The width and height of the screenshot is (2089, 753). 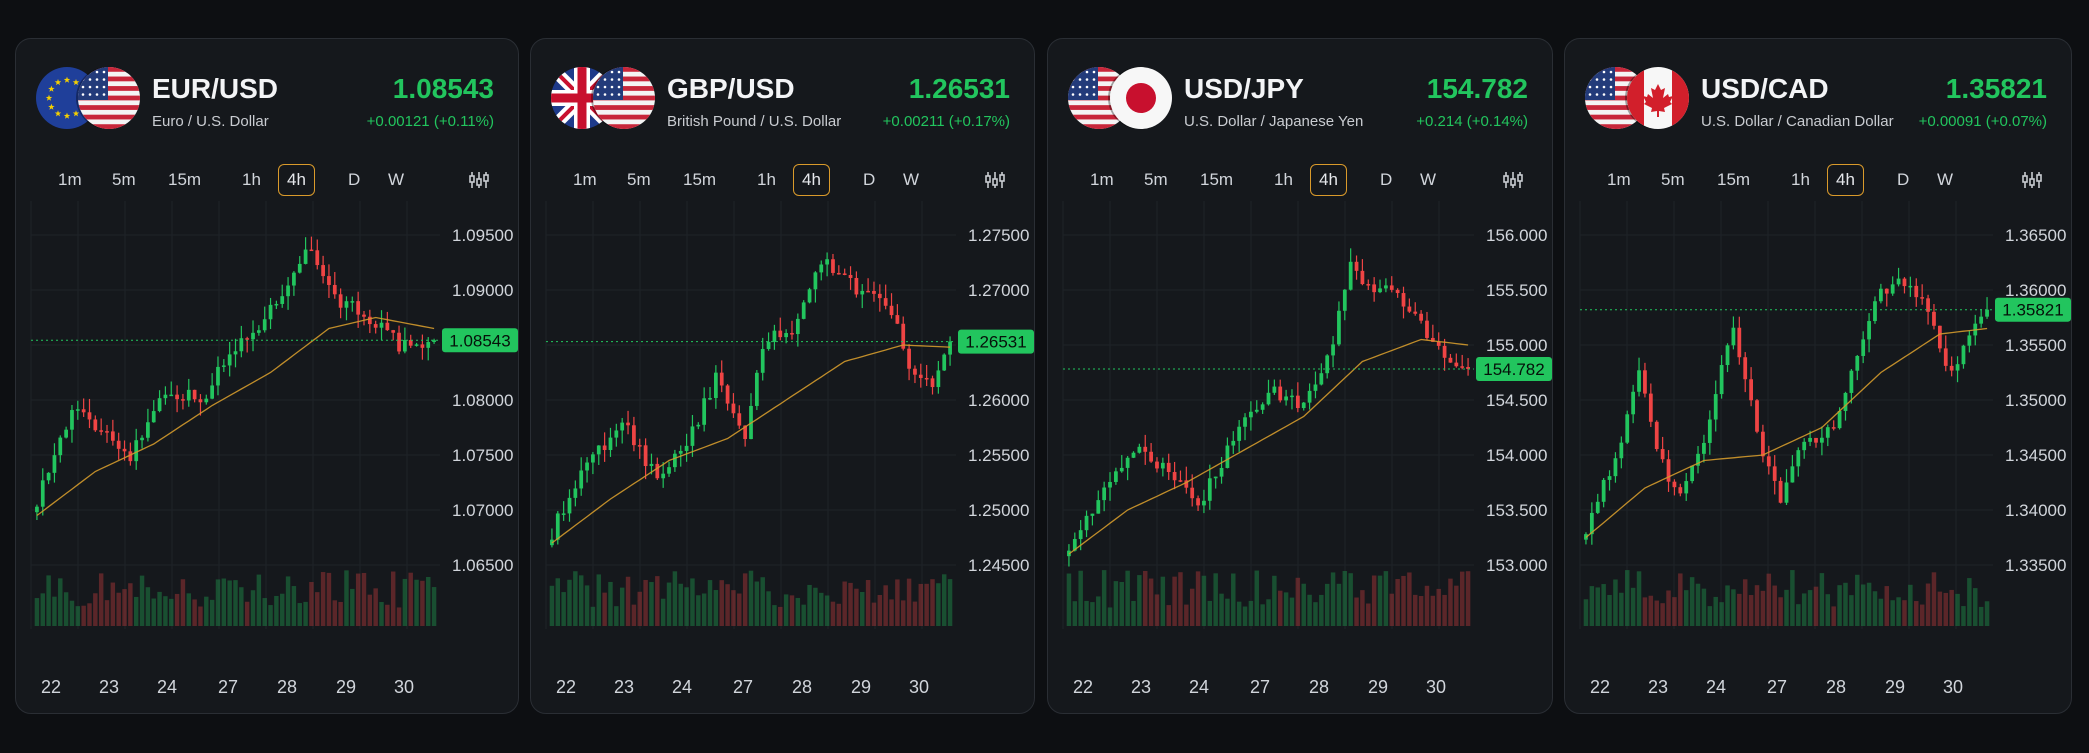 I want to click on y-tick-label: 1.35500, so click(x=2035, y=345).